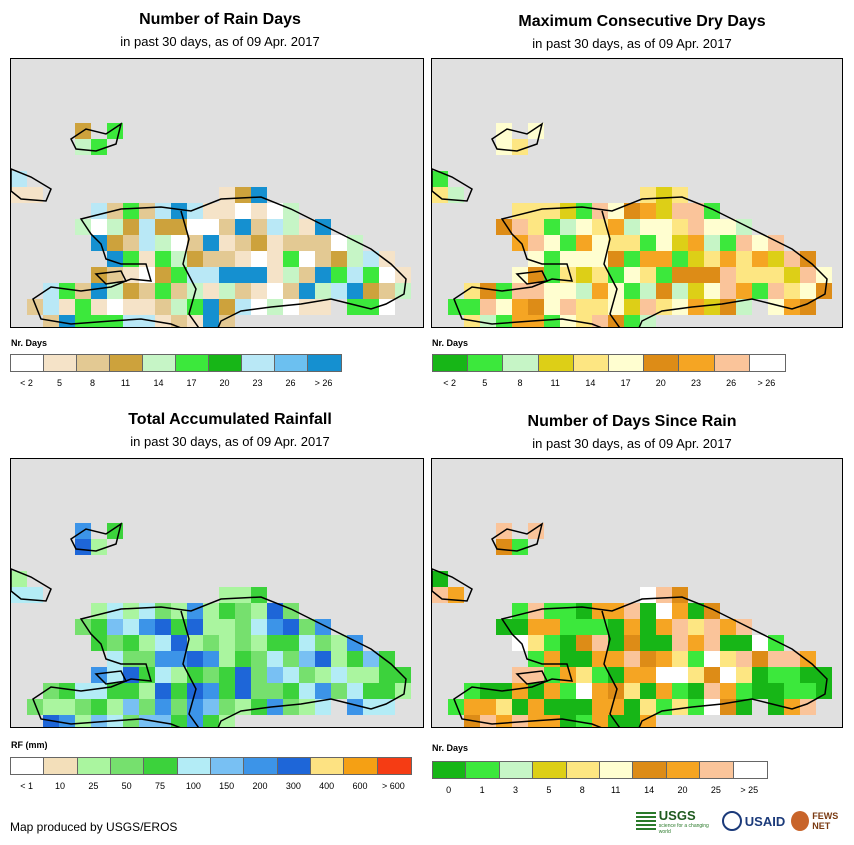 The image size is (854, 845). I want to click on legend-label: 23, so click(257, 383).